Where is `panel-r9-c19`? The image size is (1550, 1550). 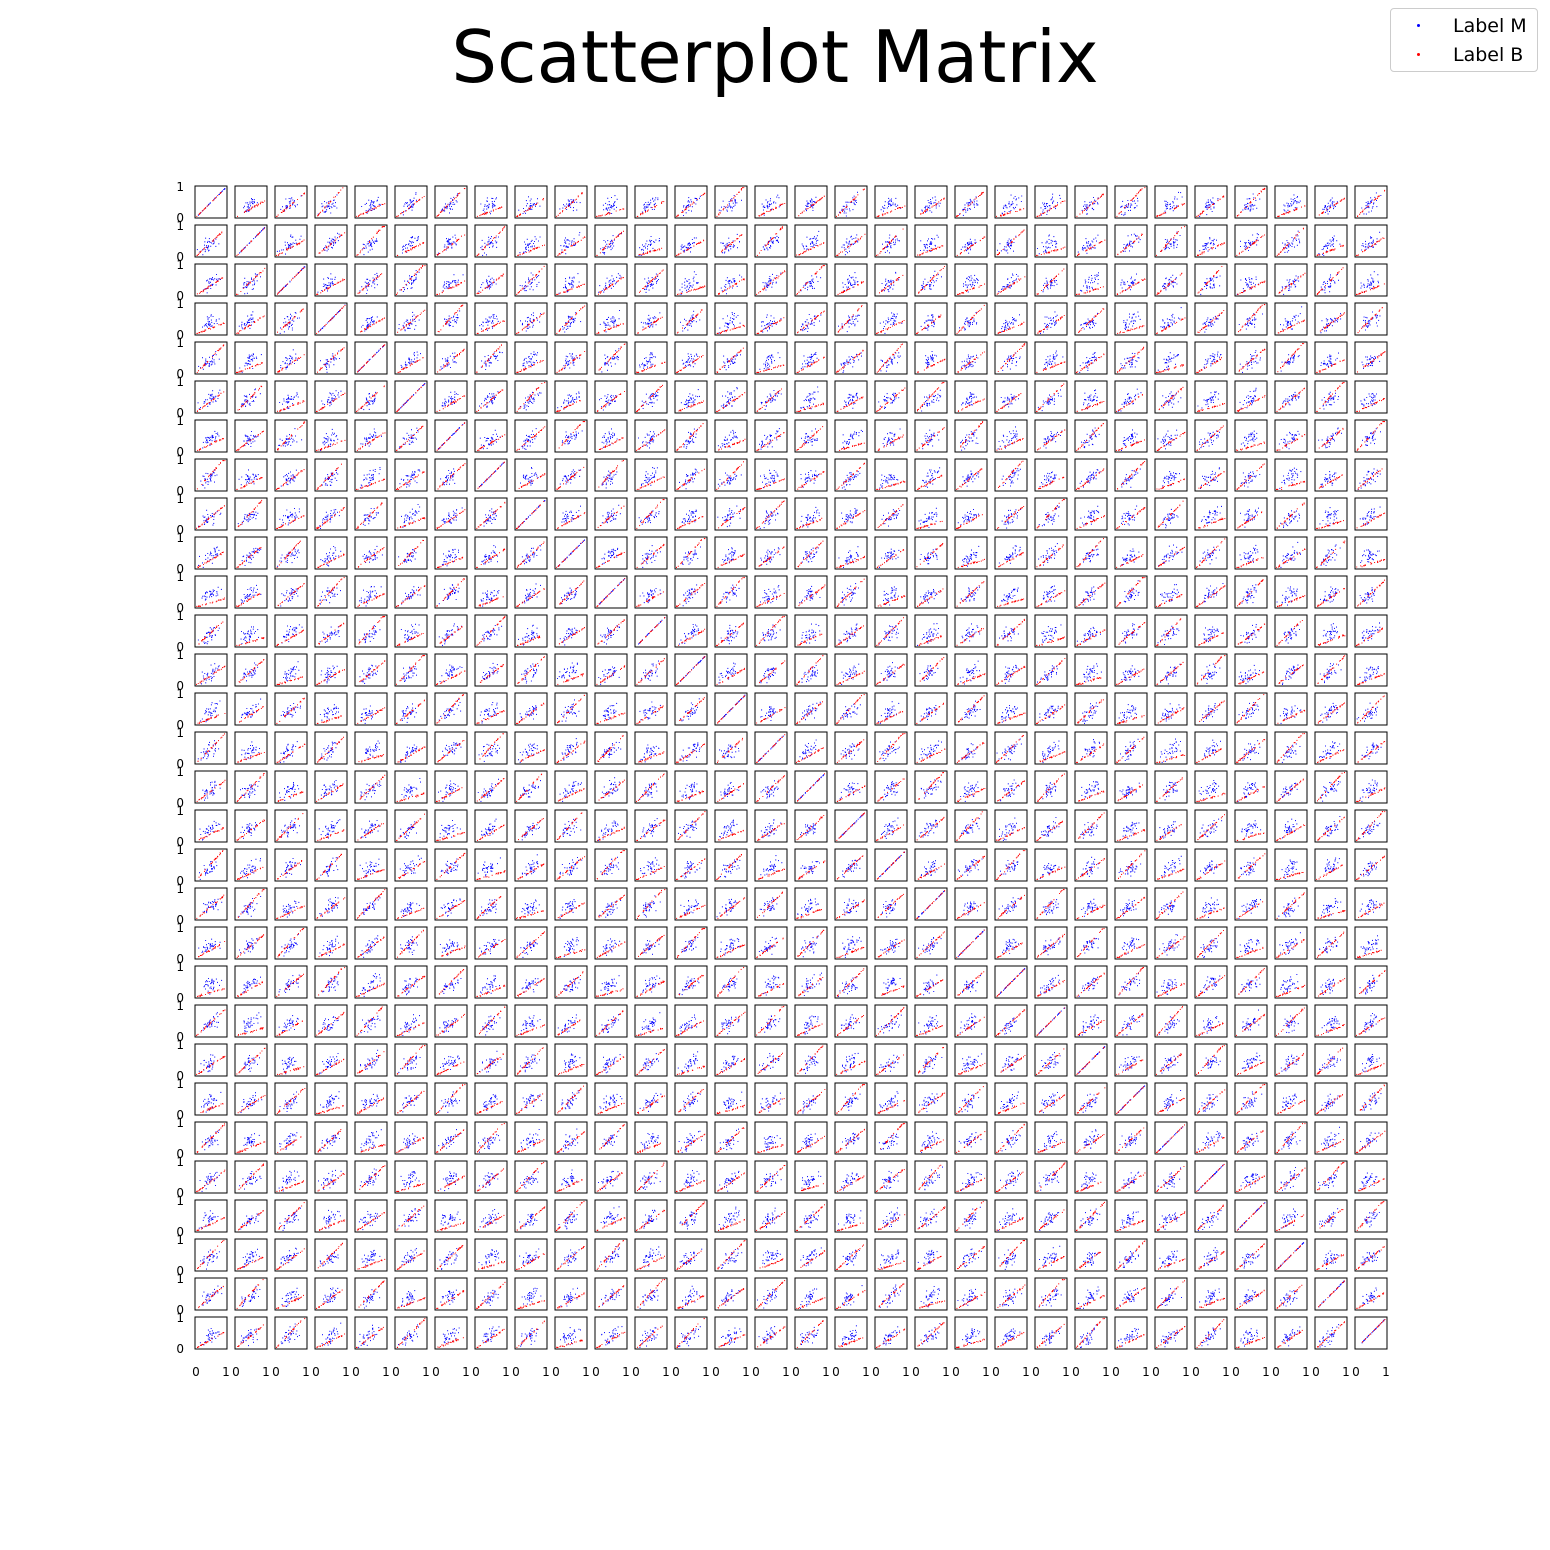 panel-r9-c19 is located at coordinates (971, 553).